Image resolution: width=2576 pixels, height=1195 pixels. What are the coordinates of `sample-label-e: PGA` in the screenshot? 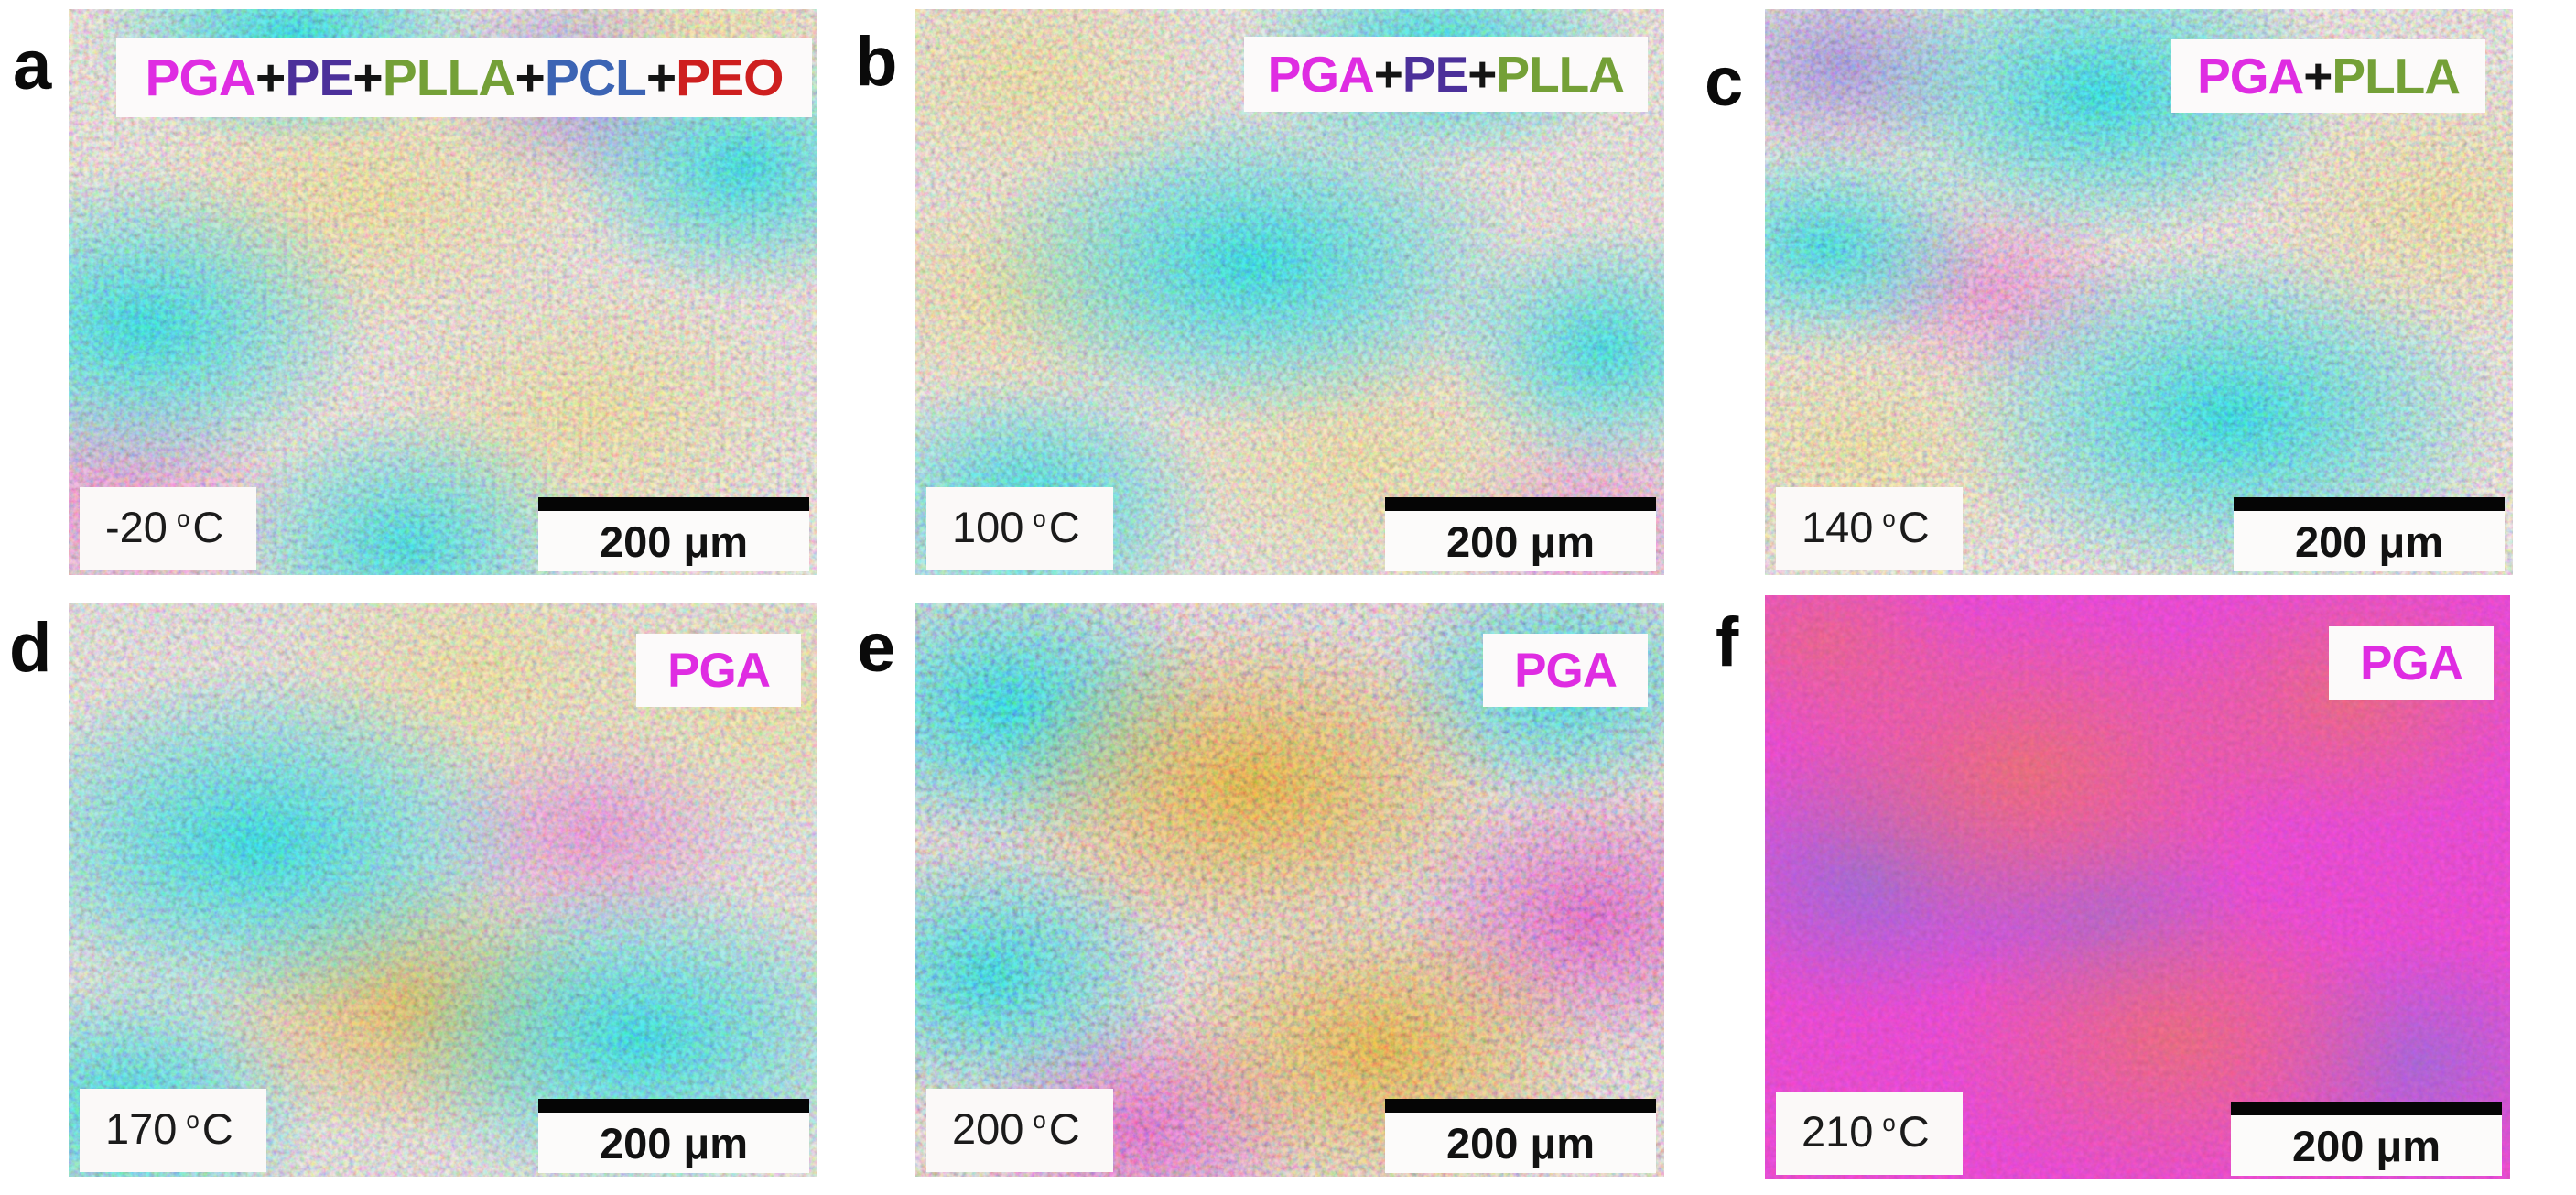 It's located at (1565, 670).